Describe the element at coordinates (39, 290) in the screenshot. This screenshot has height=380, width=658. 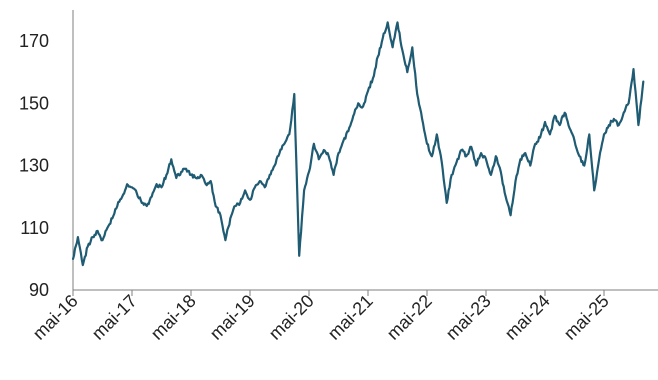
I see `y-tick-label: 90` at that location.